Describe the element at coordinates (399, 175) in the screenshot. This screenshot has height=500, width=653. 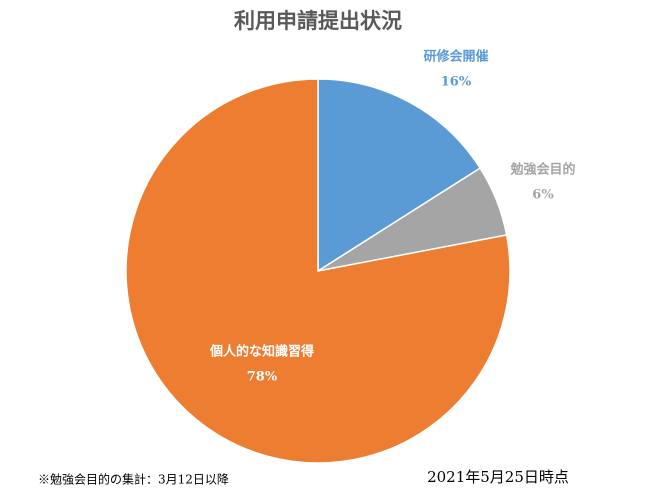
I see `pie-slice` at that location.